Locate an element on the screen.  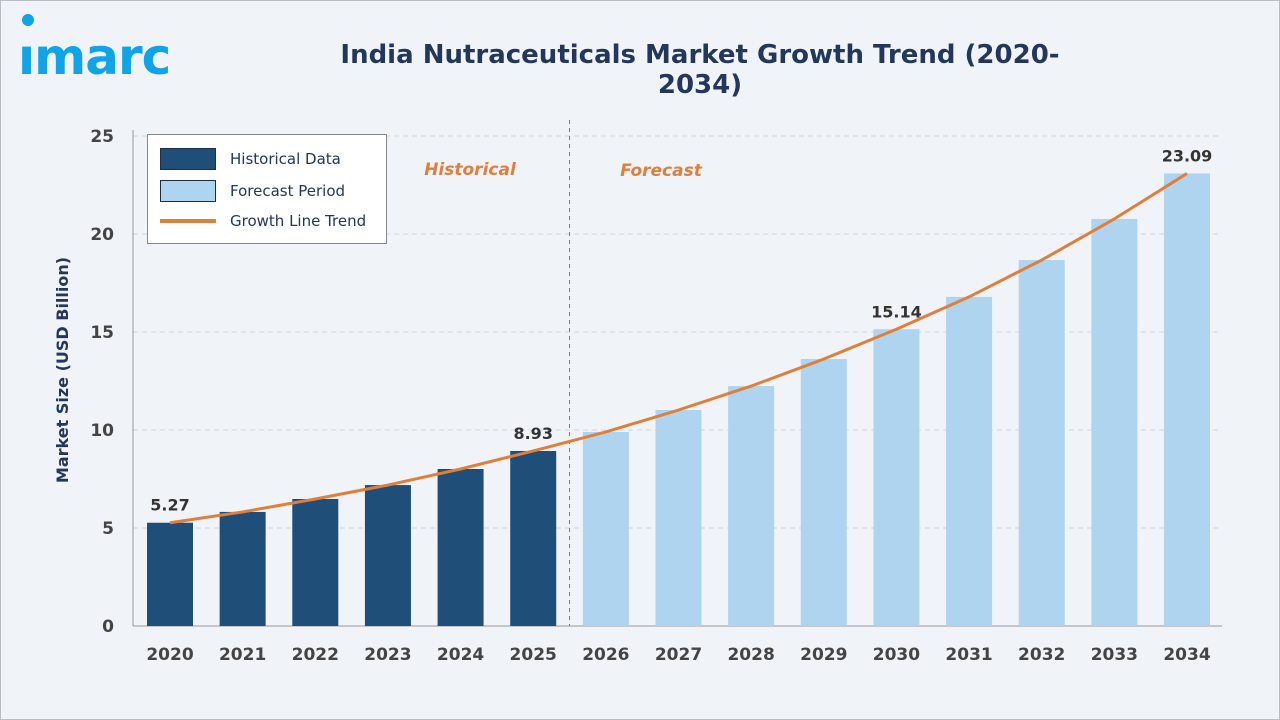
bar-2031 is located at coordinates (969, 461).